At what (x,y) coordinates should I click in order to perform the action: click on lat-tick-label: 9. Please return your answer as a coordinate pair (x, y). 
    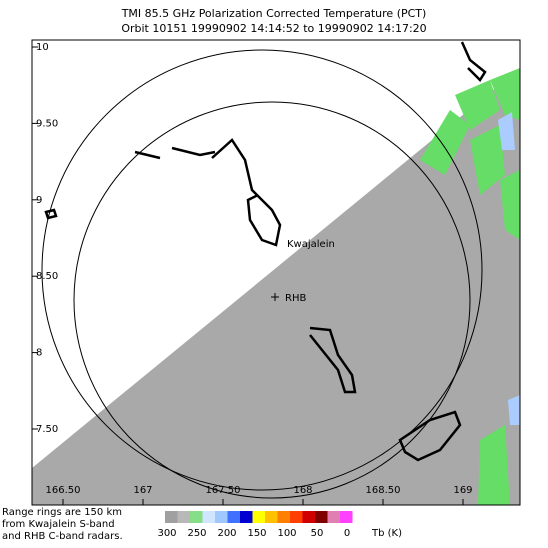
    Looking at the image, I should click on (39, 200).